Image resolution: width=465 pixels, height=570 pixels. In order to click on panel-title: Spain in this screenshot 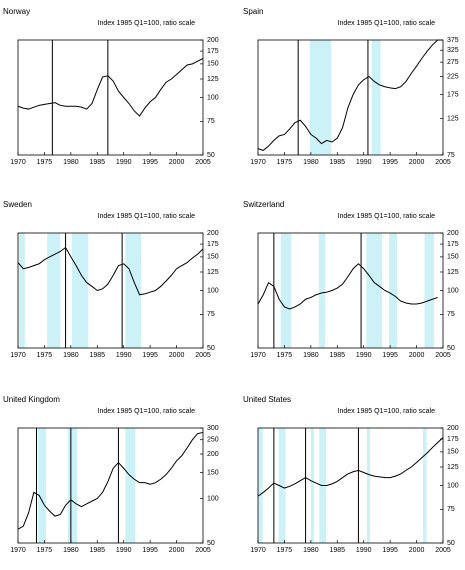, I will do `click(253, 11)`.